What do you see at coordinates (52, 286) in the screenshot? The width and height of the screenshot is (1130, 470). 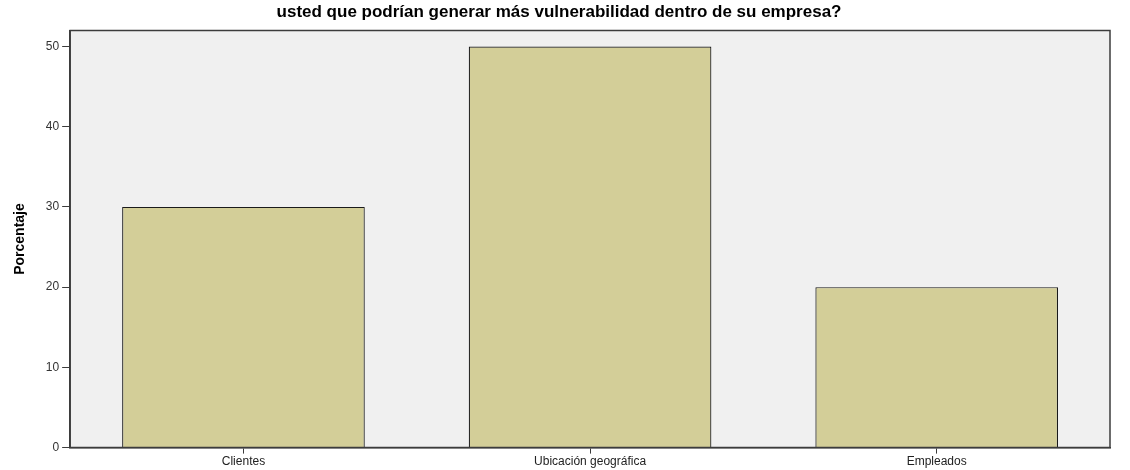 I see `y-tick-label: 20` at bounding box center [52, 286].